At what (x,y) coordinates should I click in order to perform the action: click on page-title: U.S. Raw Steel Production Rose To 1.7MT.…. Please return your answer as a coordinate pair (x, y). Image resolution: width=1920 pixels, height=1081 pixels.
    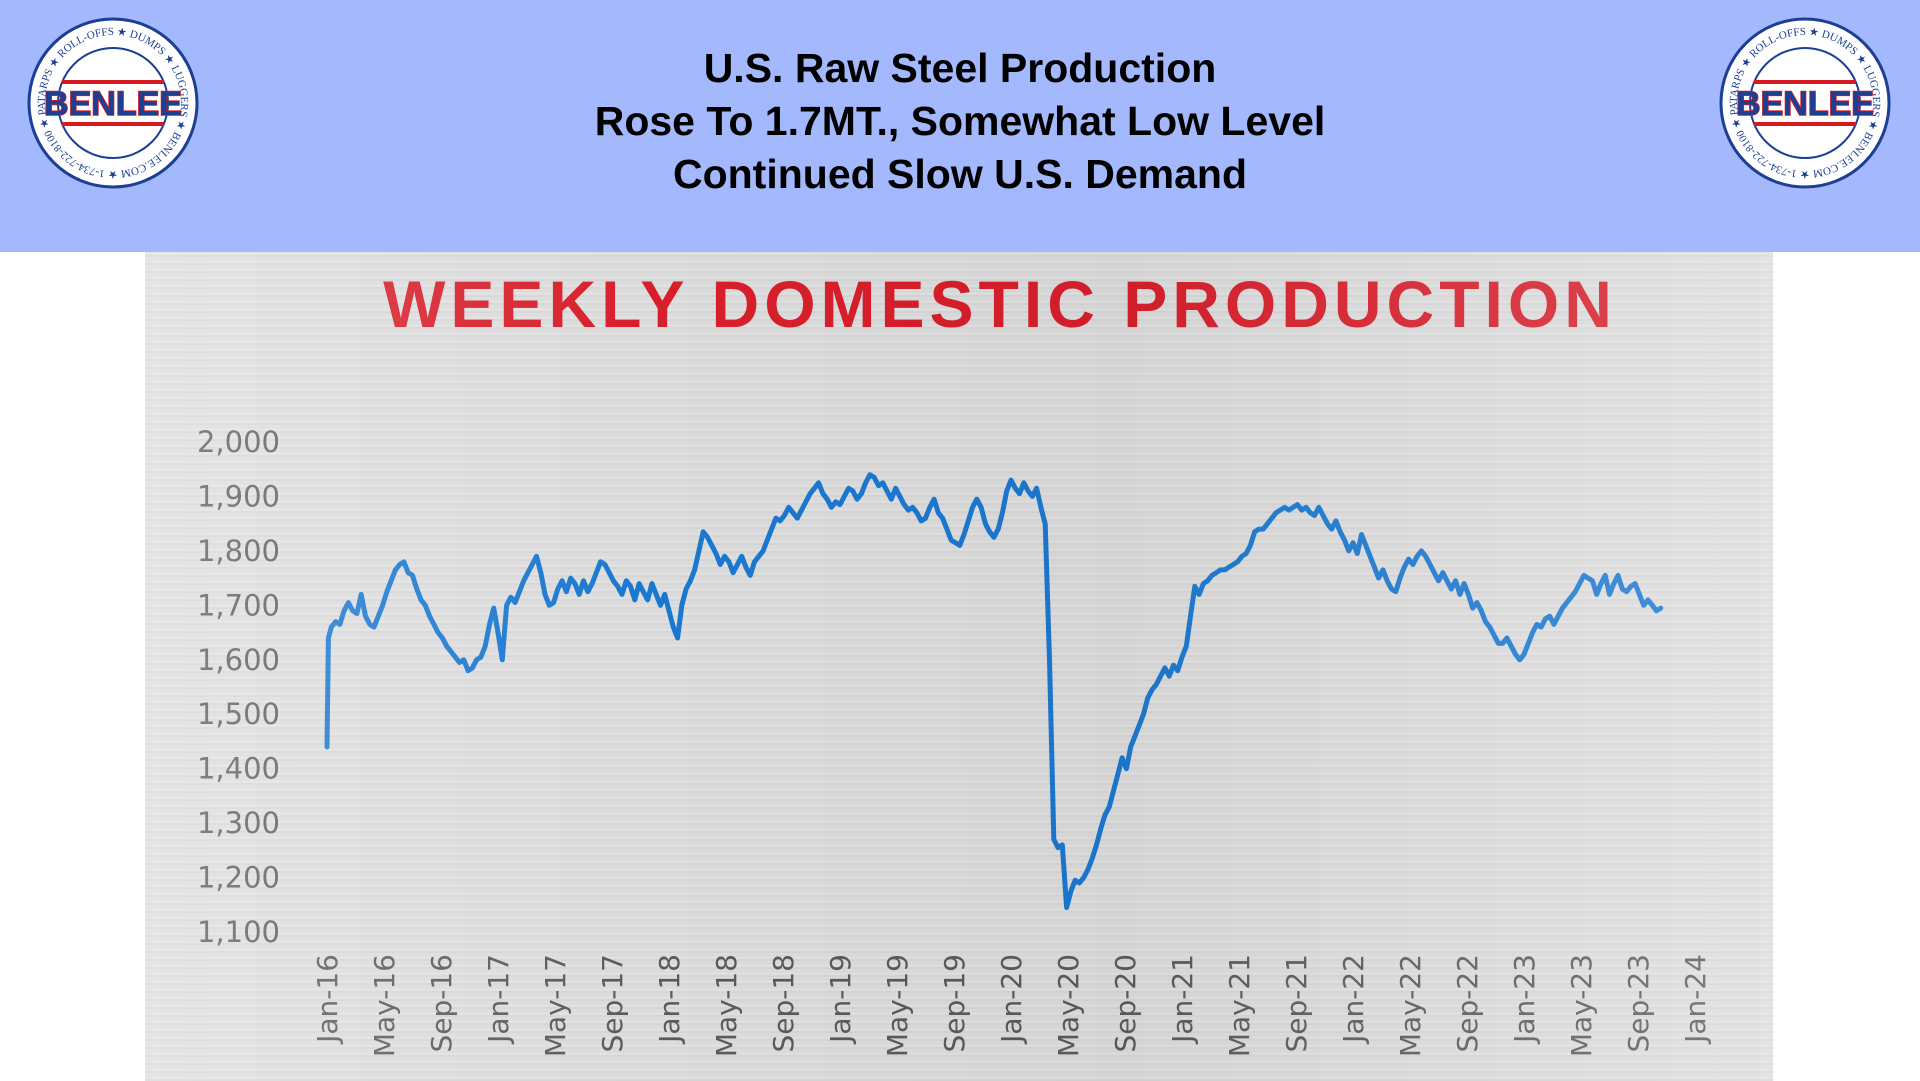
    Looking at the image, I should click on (960, 121).